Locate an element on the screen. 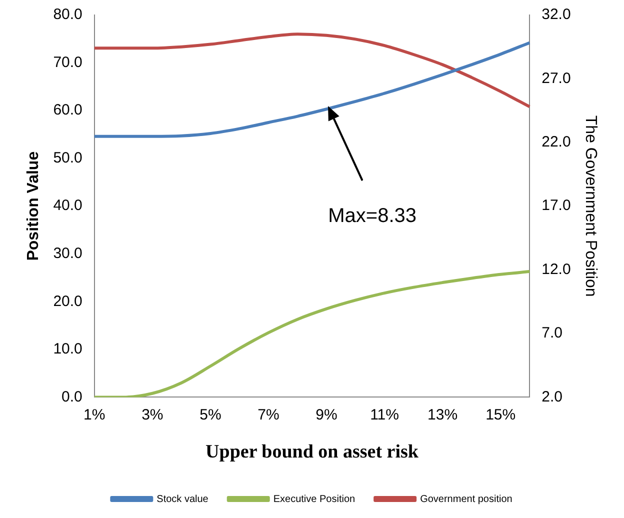  y-tick-label: 10.0 is located at coordinates (67, 349).